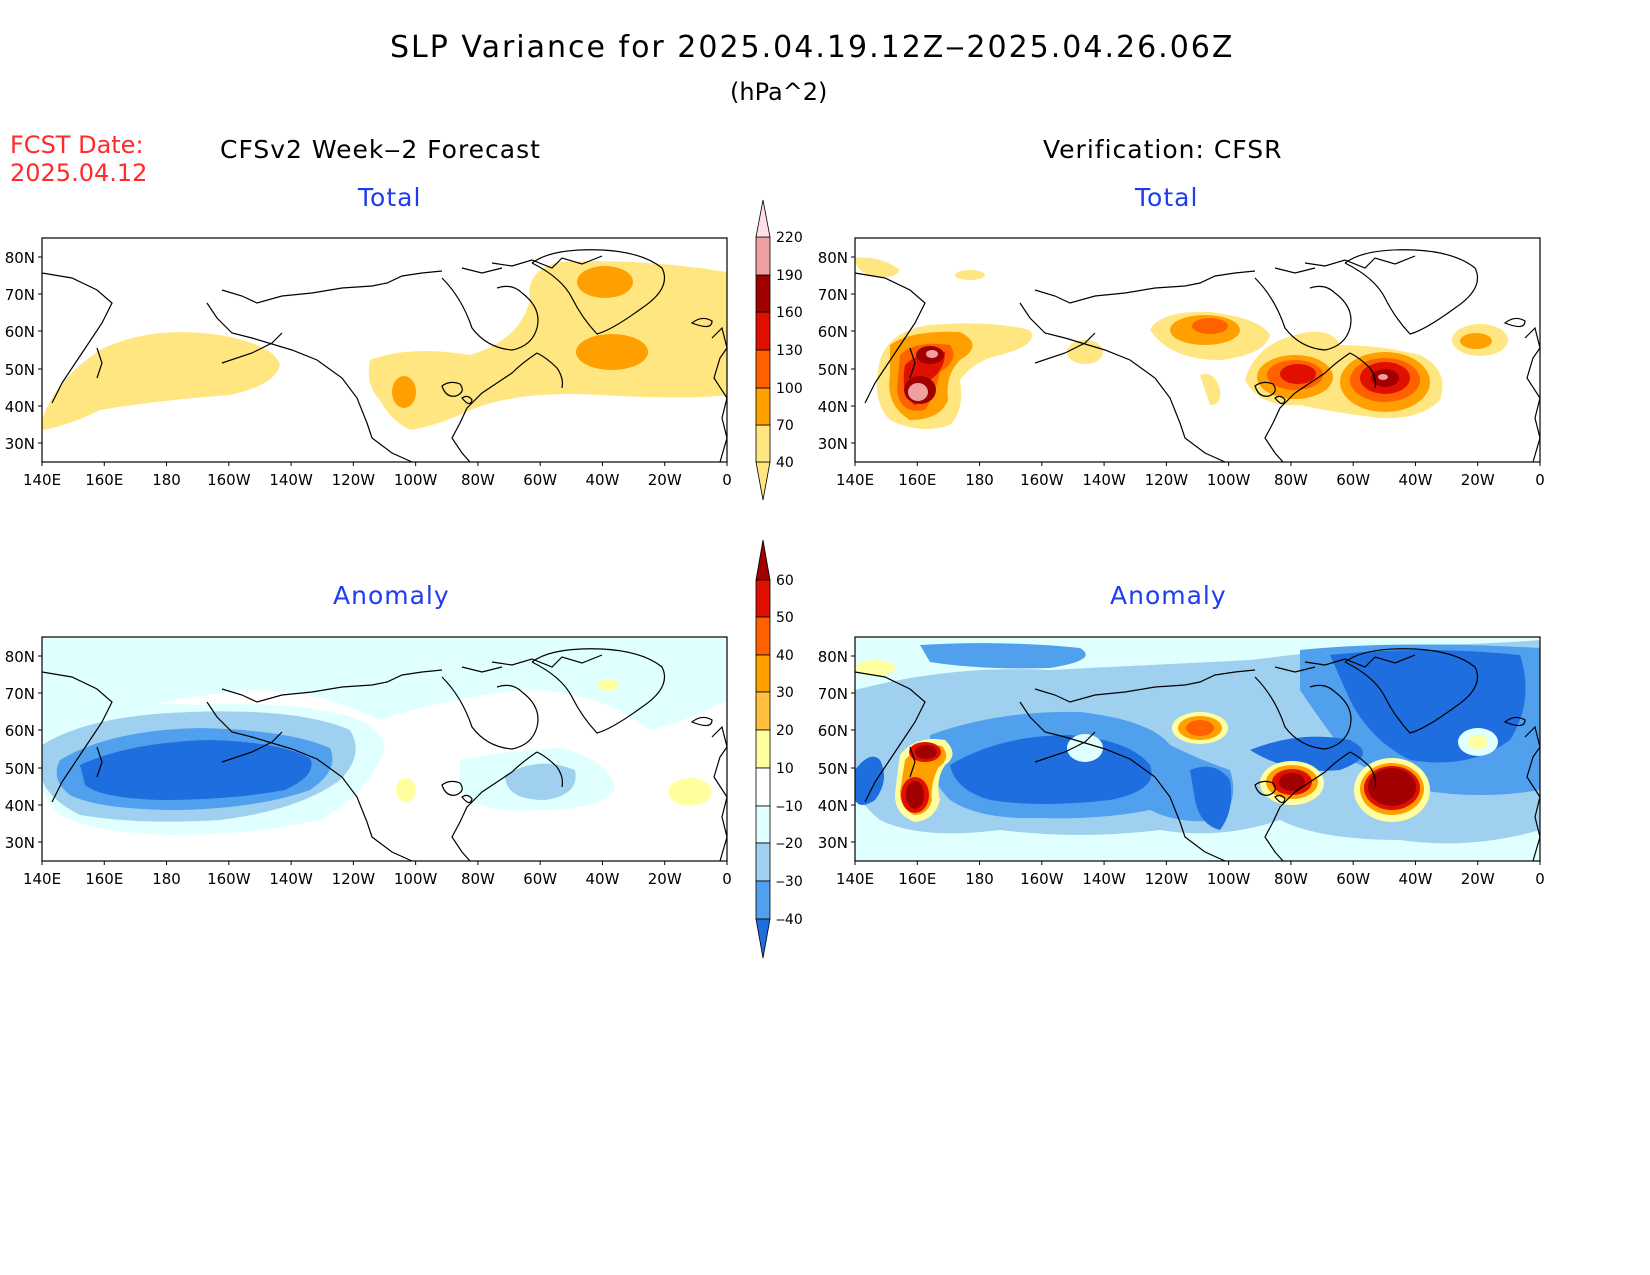 The image size is (1650, 1275). I want to click on right-column-title: Verification: CFSR, so click(1163, 149).